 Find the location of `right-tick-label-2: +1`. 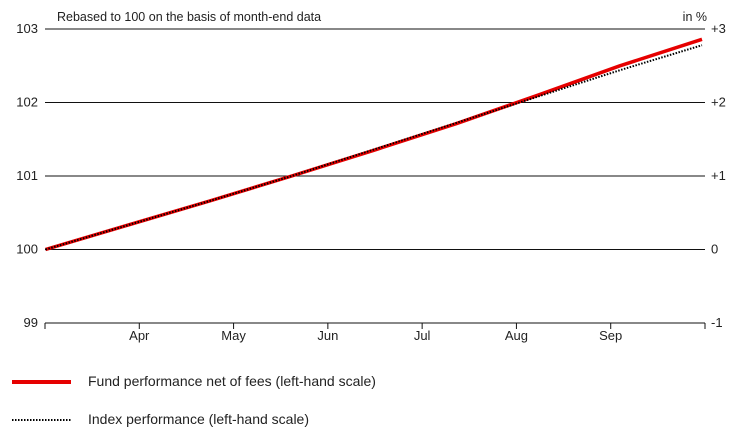

right-tick-label-2: +1 is located at coordinates (718, 175).